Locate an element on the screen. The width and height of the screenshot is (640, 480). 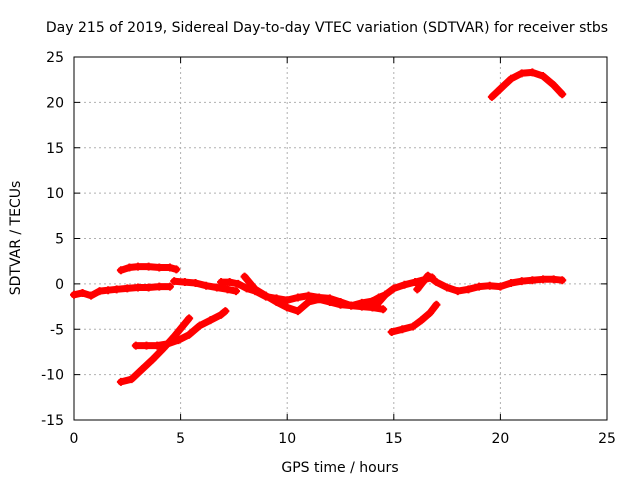
y-tick-label: 0 is located at coordinates (59, 285).